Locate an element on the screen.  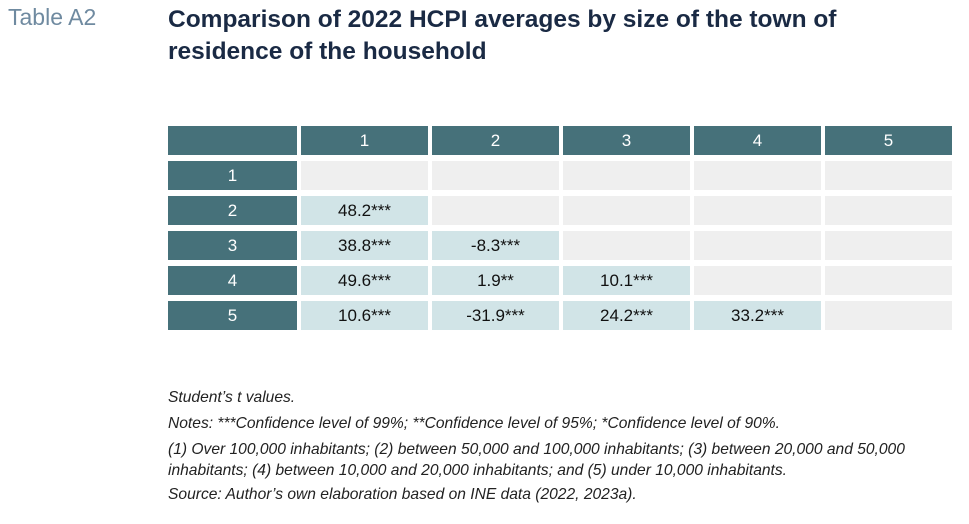
column-header: 4 is located at coordinates (757, 140).